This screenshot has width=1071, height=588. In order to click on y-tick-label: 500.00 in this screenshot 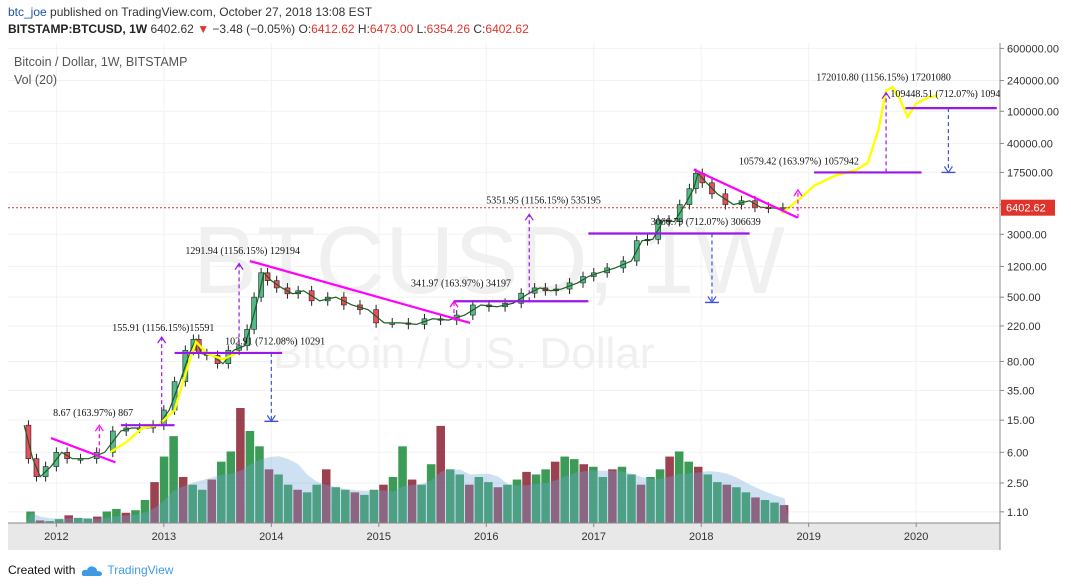, I will do `click(1024, 298)`.